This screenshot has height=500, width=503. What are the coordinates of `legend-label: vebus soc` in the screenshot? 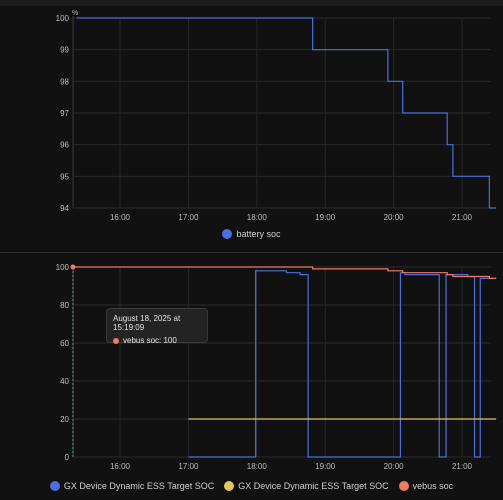 It's located at (433, 486).